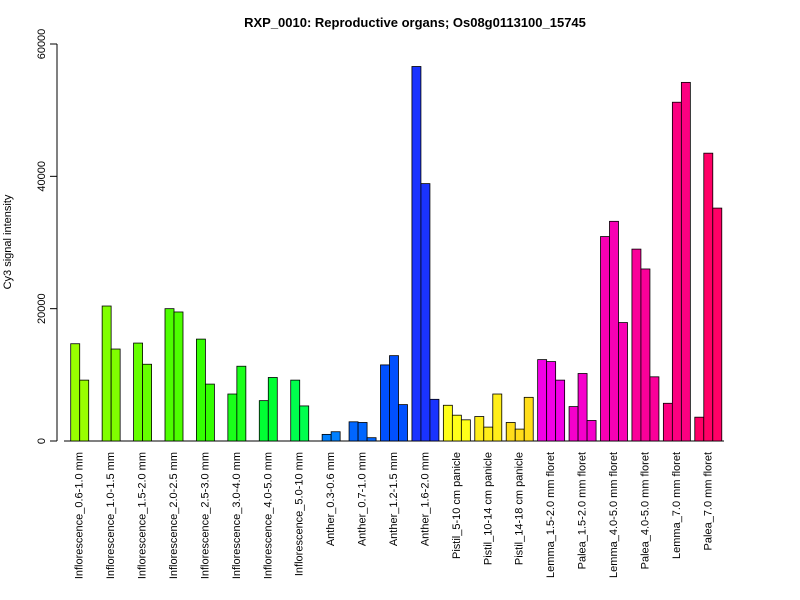 The image size is (800, 600). I want to click on x-tick-label: Inflorescence_2.5-3.0 mm, so click(205, 515).